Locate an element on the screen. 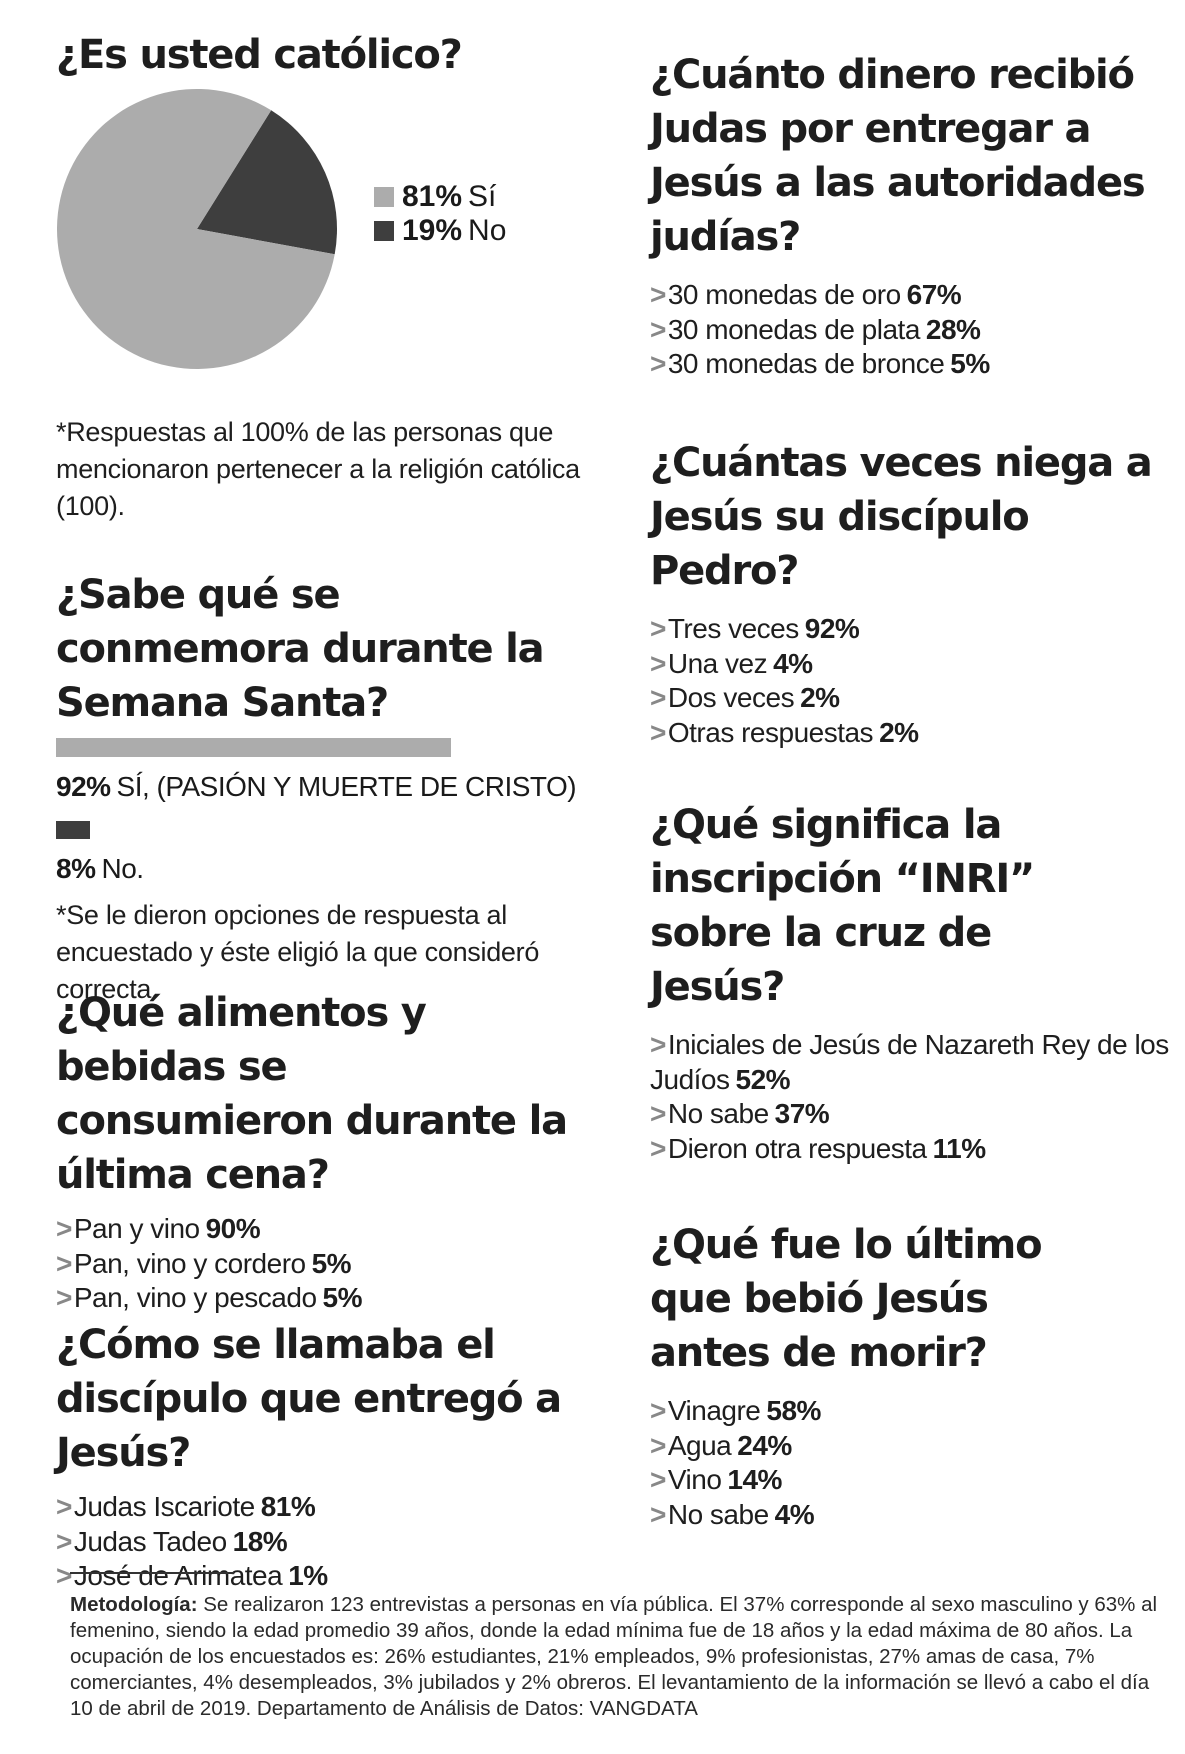 Image resolution: width=1185 pixels, height=1754 pixels. legend-item-si: 81% Sí is located at coordinates (494, 197).